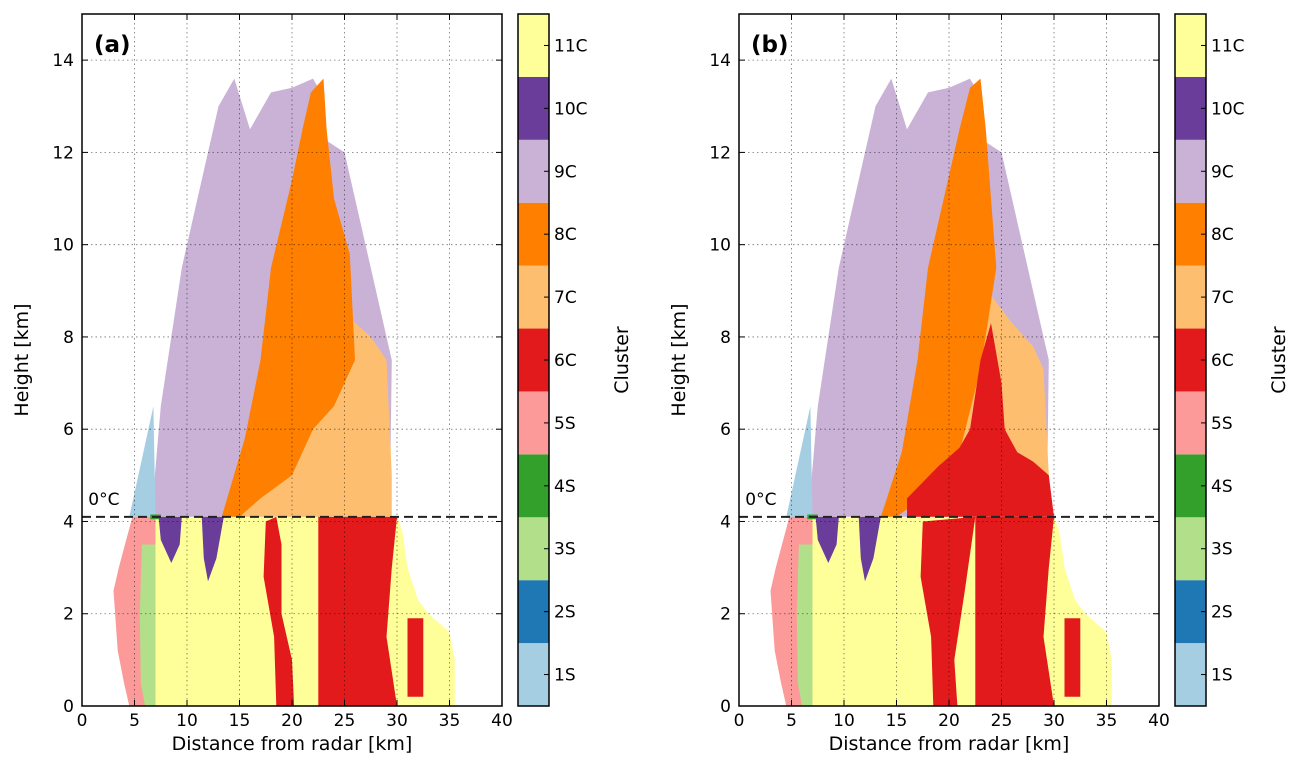 This screenshot has width=1293, height=761. I want to click on y-tick-label: 6, so click(725, 430).